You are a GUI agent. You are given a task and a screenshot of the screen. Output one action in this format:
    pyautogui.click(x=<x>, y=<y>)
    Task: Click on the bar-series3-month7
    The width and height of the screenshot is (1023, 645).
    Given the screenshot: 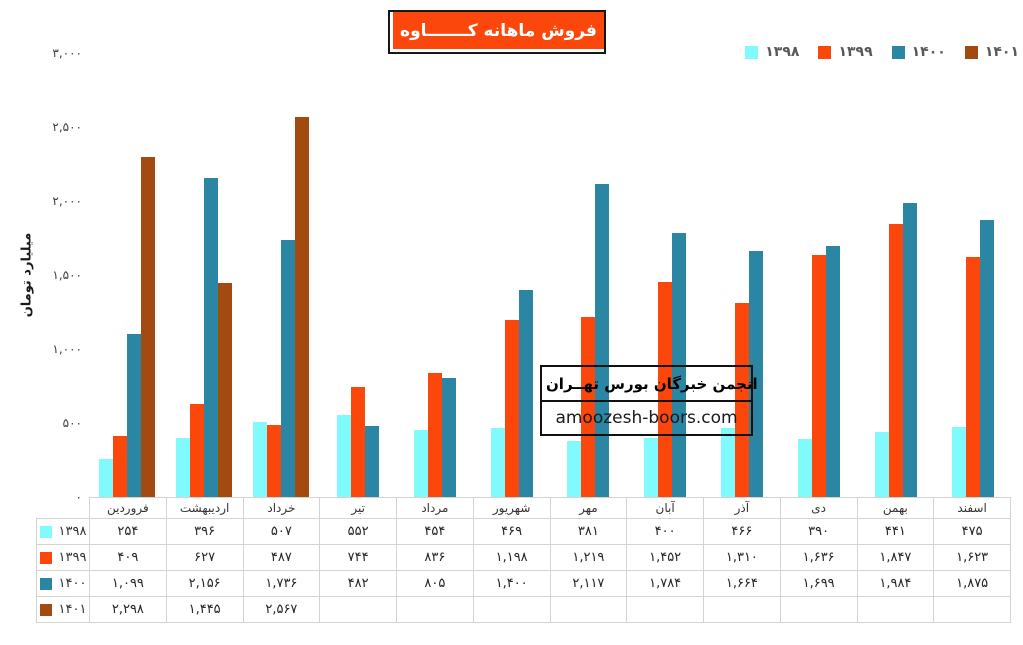 What is the action you would take?
    pyautogui.click(x=602, y=340)
    